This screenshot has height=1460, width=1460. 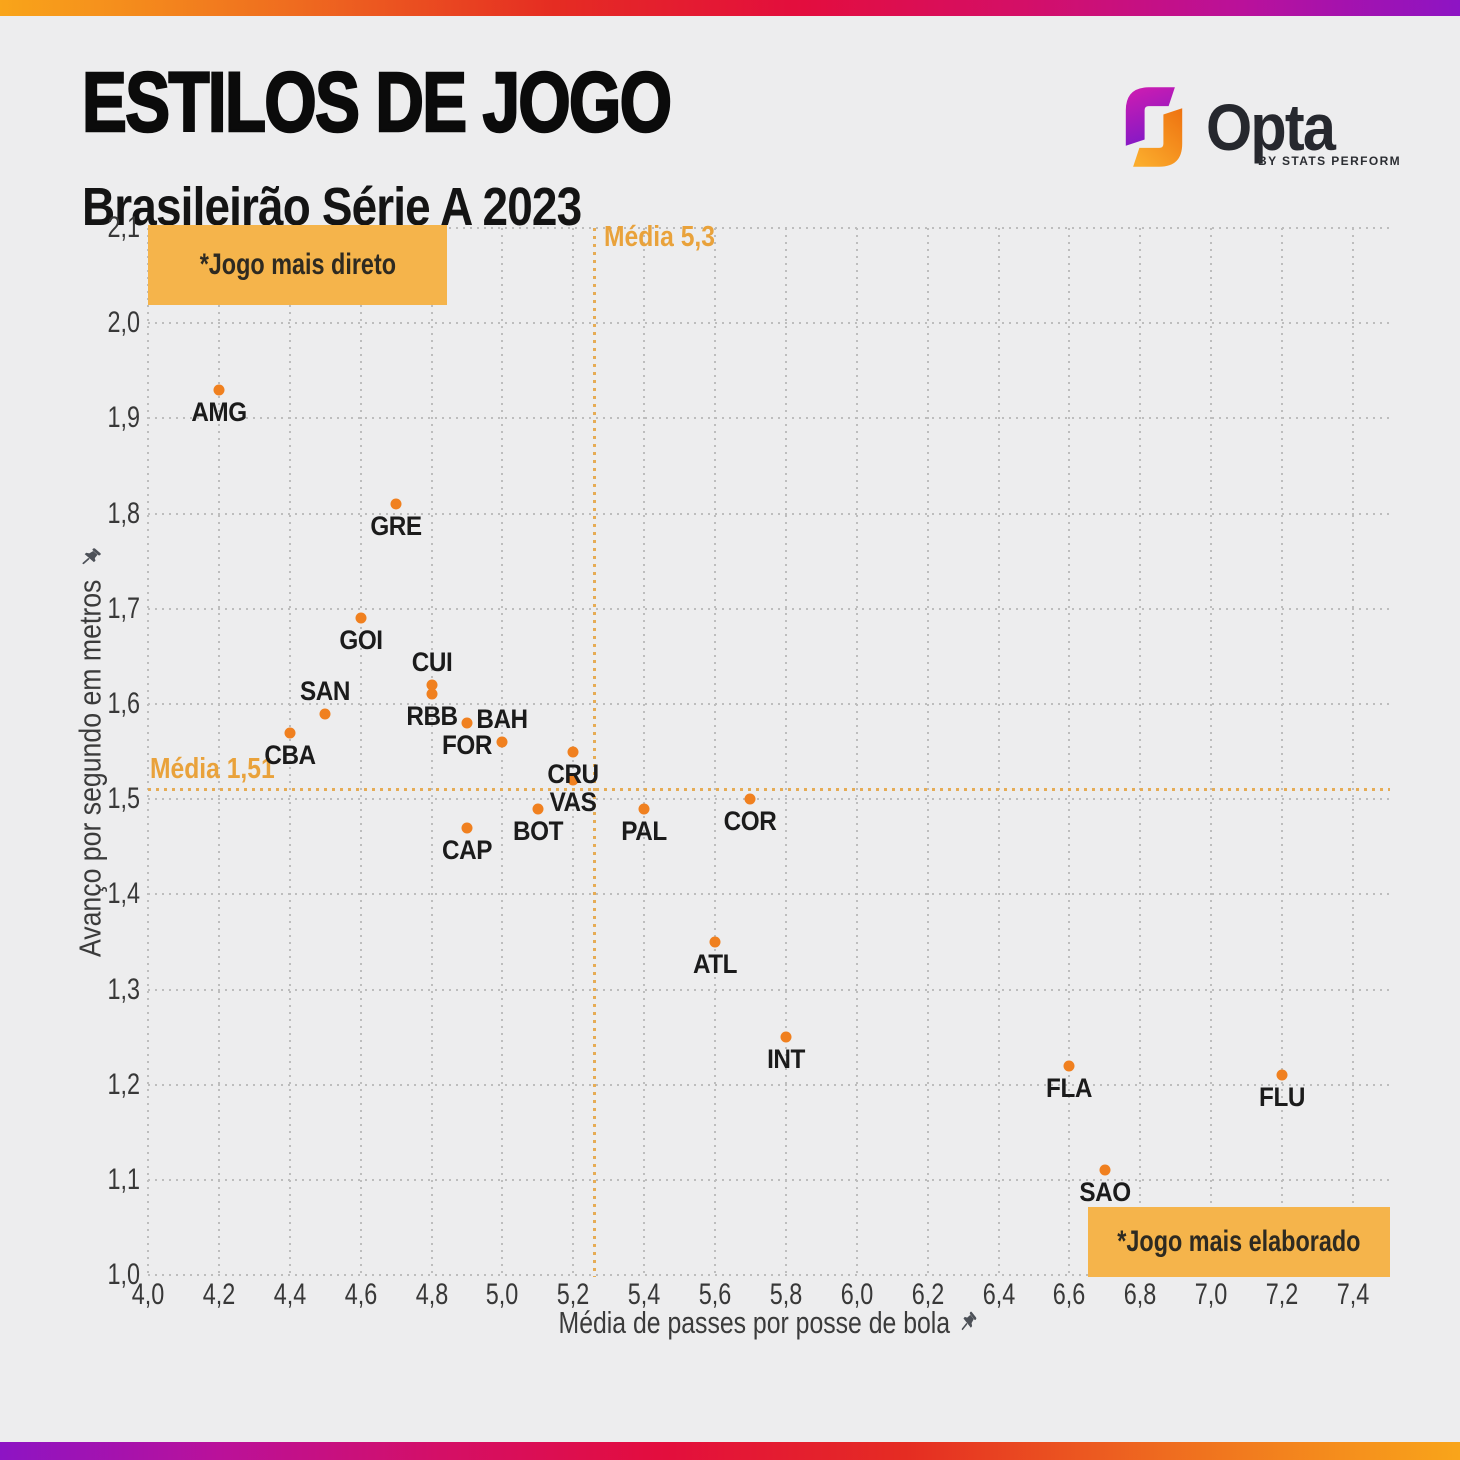 I want to click on annotation-box-elaborado: *Jogo mais elaborado, so click(x=1239, y=1242).